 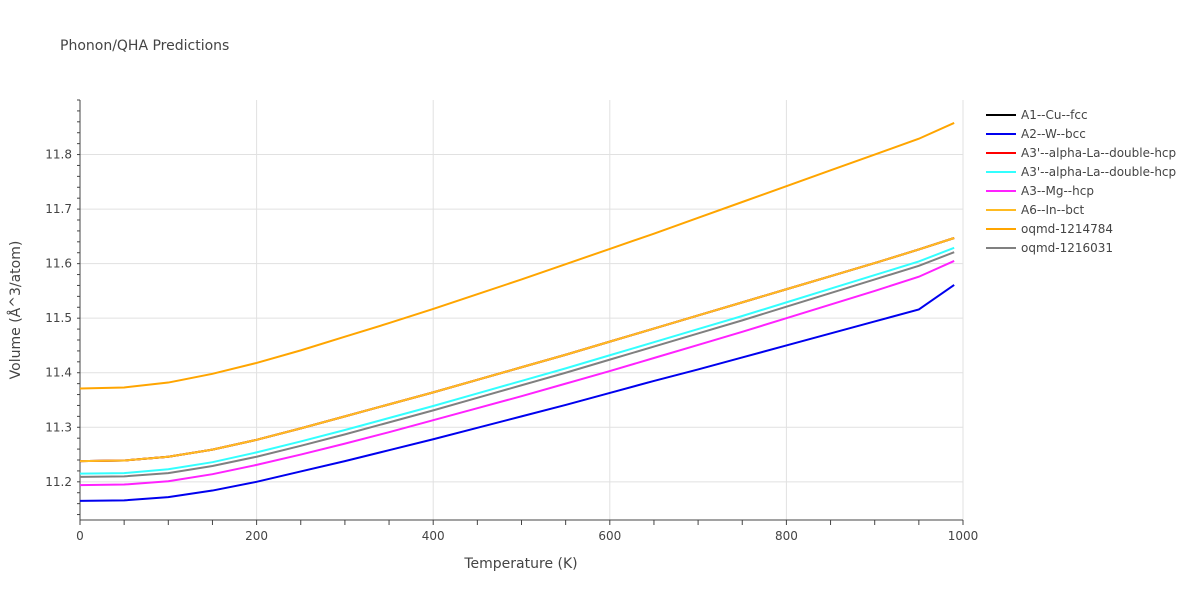 What do you see at coordinates (1067, 229) in the screenshot?
I see `legend-item-label: oqmd-1214784` at bounding box center [1067, 229].